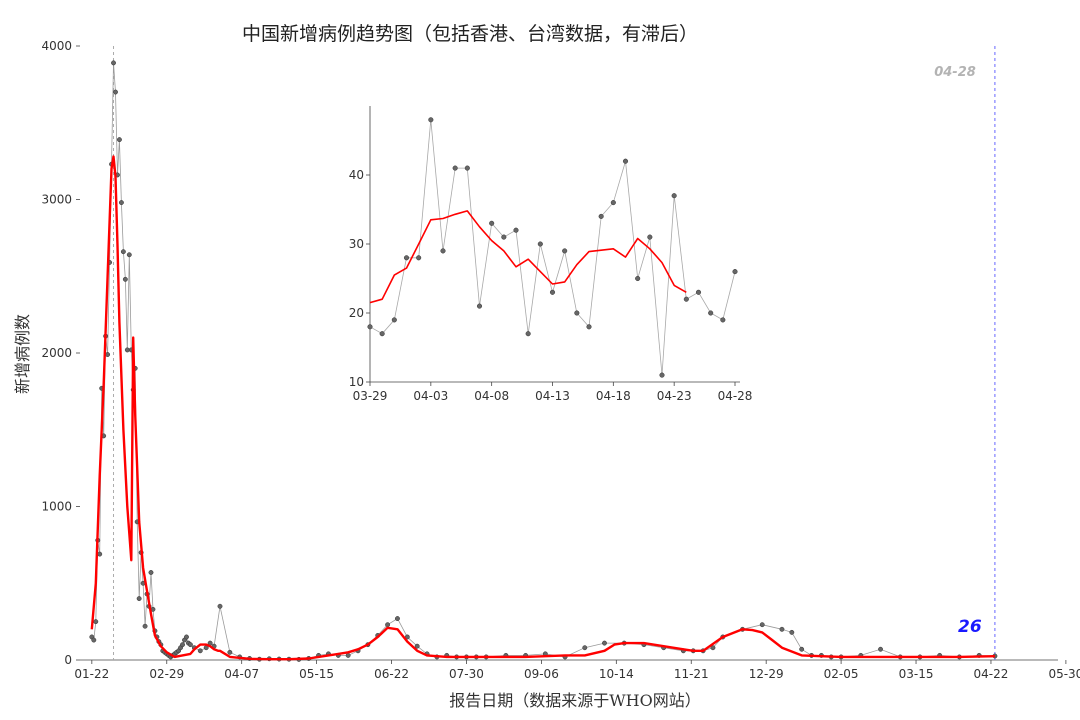 Image resolution: width=1080 pixels, height=720 pixels. I want to click on inset-x-tick-label: 04-03, so click(430, 396).